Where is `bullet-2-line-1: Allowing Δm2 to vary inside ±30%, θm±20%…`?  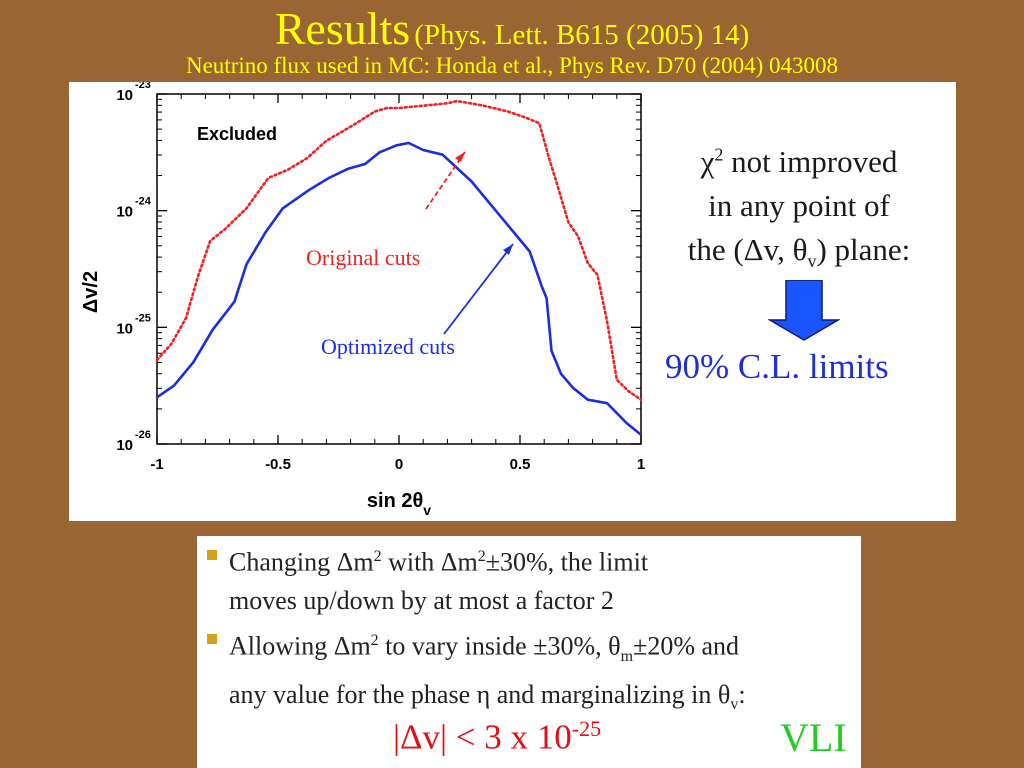
bullet-2-line-1: Allowing Δm2 to vary inside ±30%, θm±20%… is located at coordinates (484, 648).